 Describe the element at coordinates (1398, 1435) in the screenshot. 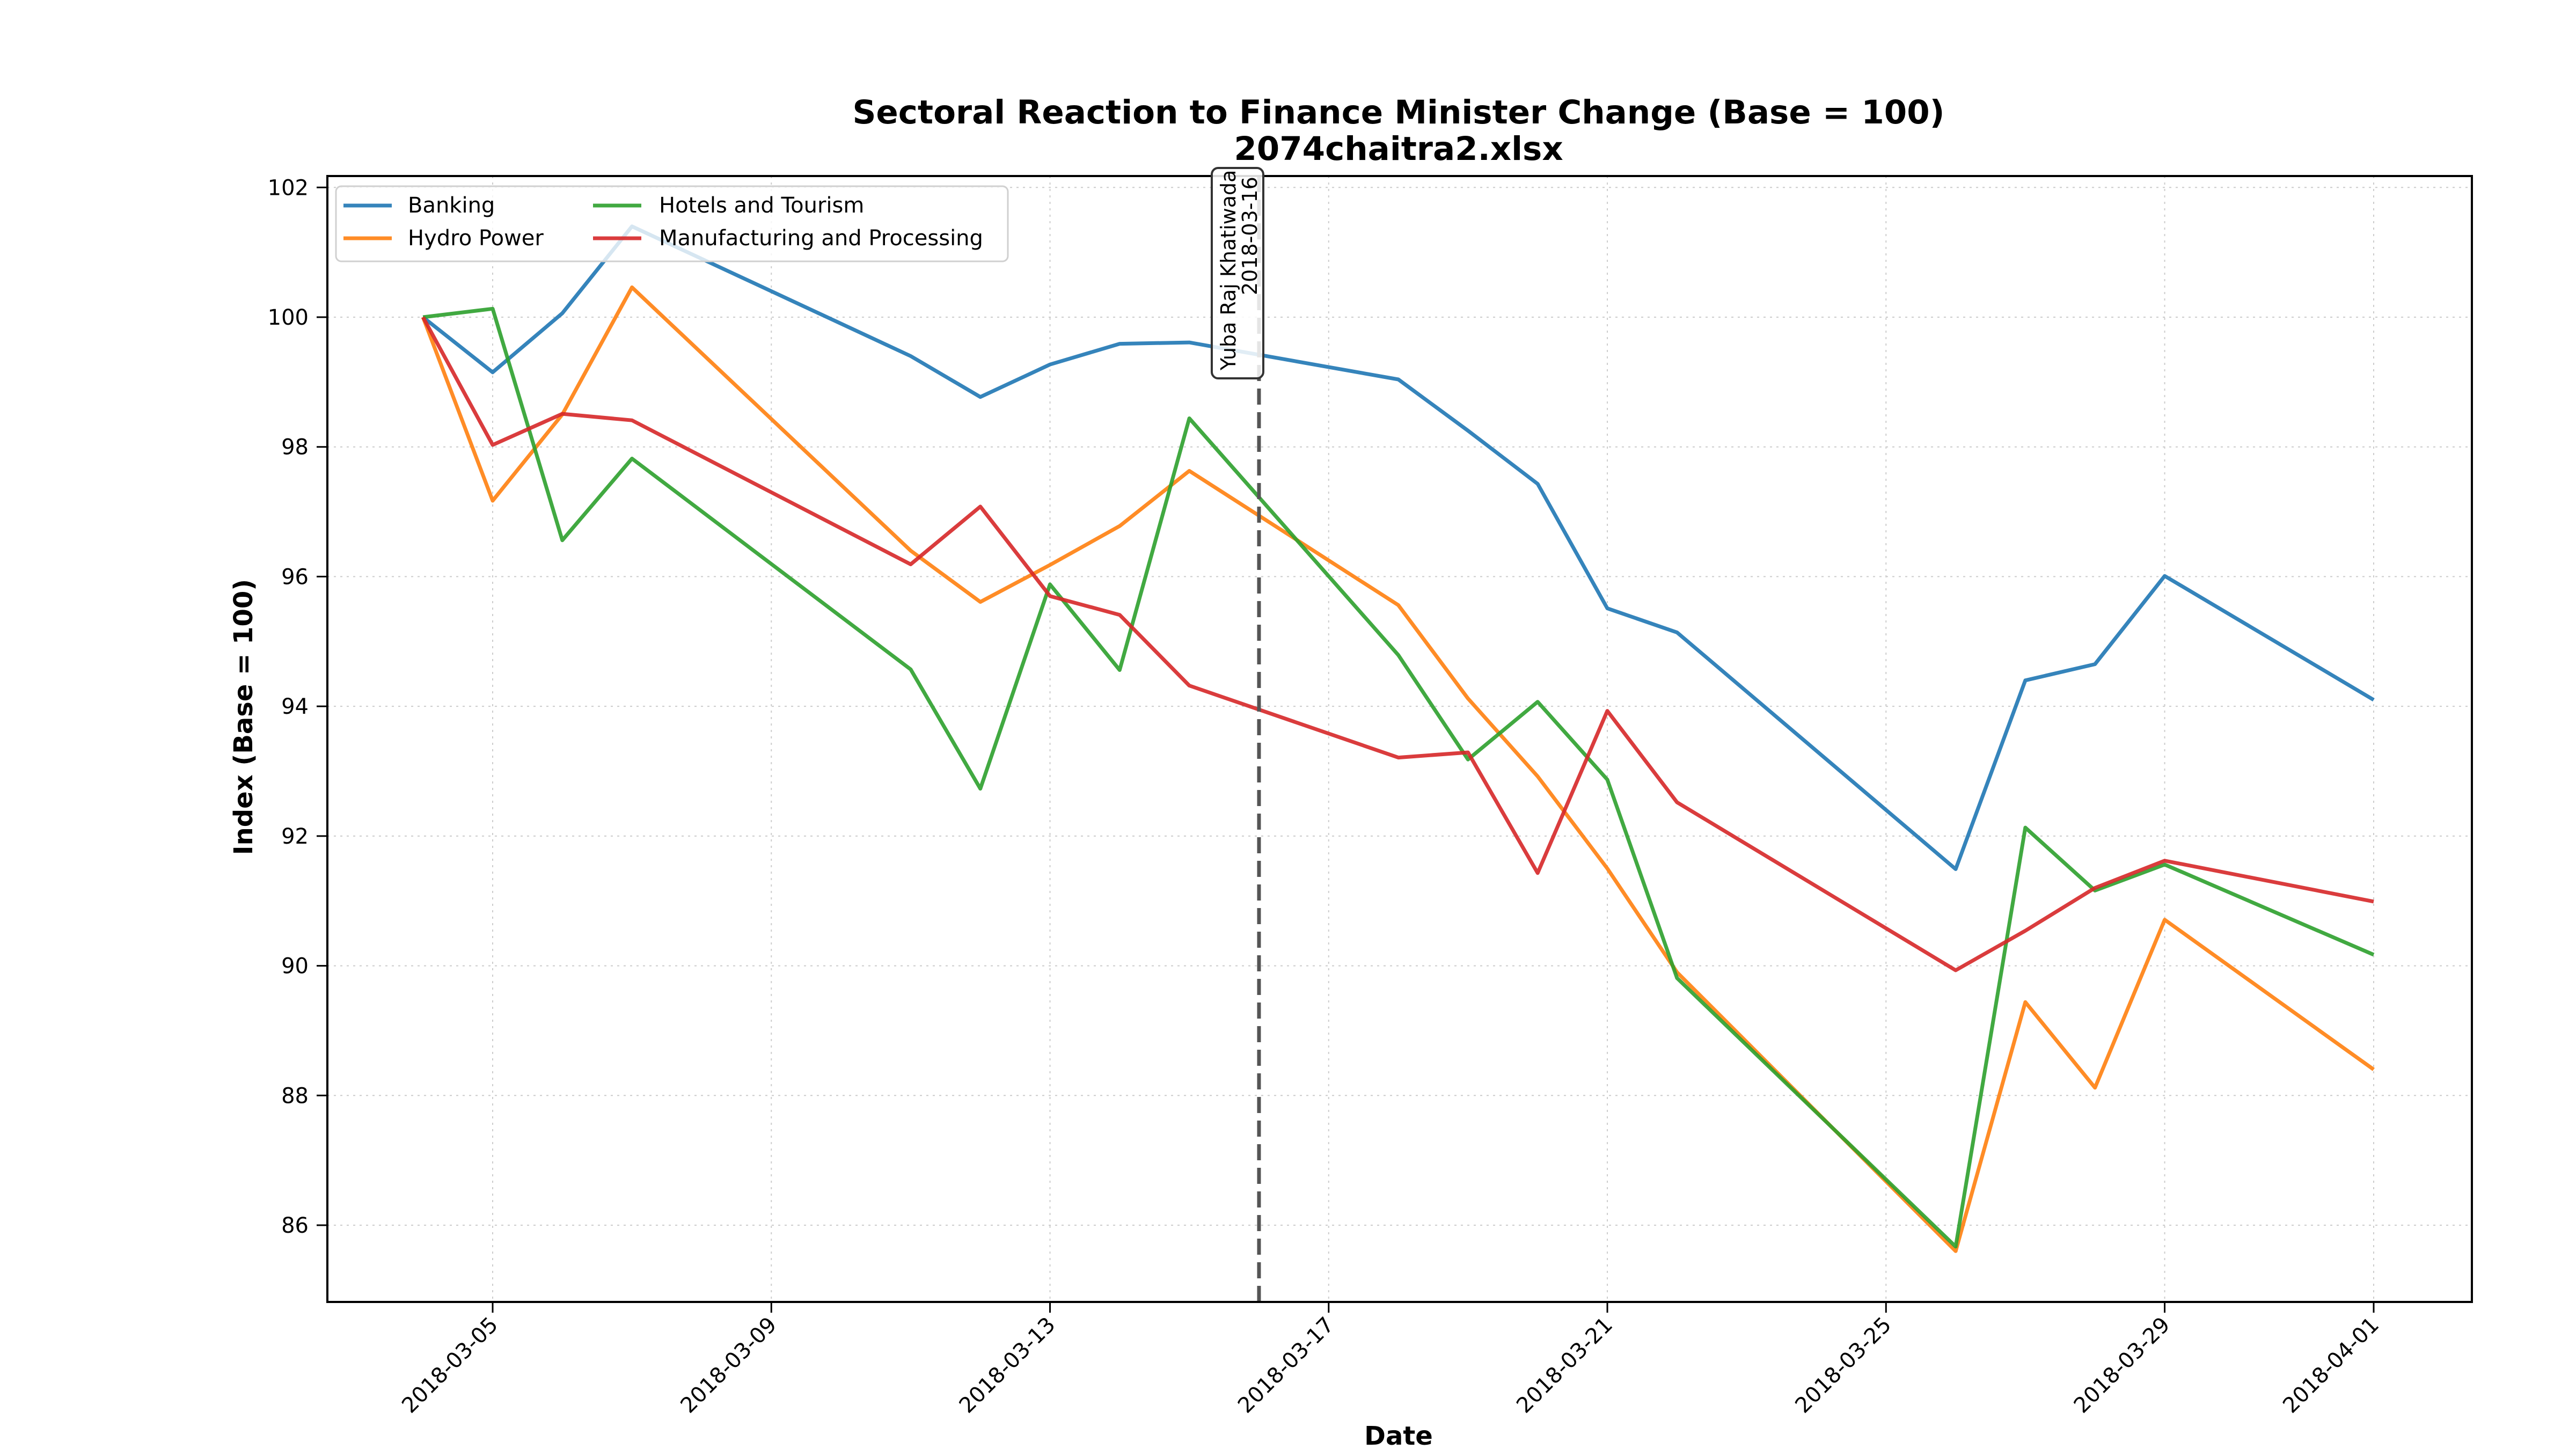

I see `x-axis-label: Date` at that location.